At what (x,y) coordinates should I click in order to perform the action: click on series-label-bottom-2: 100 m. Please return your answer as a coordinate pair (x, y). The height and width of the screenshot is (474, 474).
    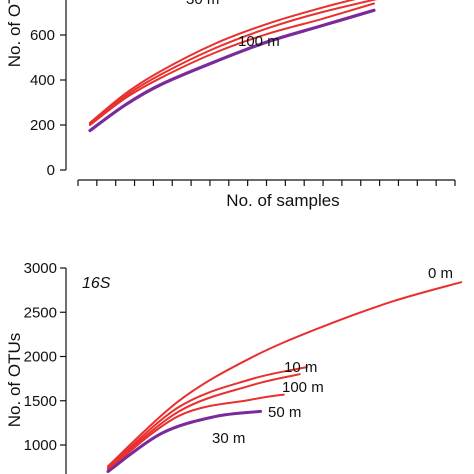
    Looking at the image, I should click on (303, 387).